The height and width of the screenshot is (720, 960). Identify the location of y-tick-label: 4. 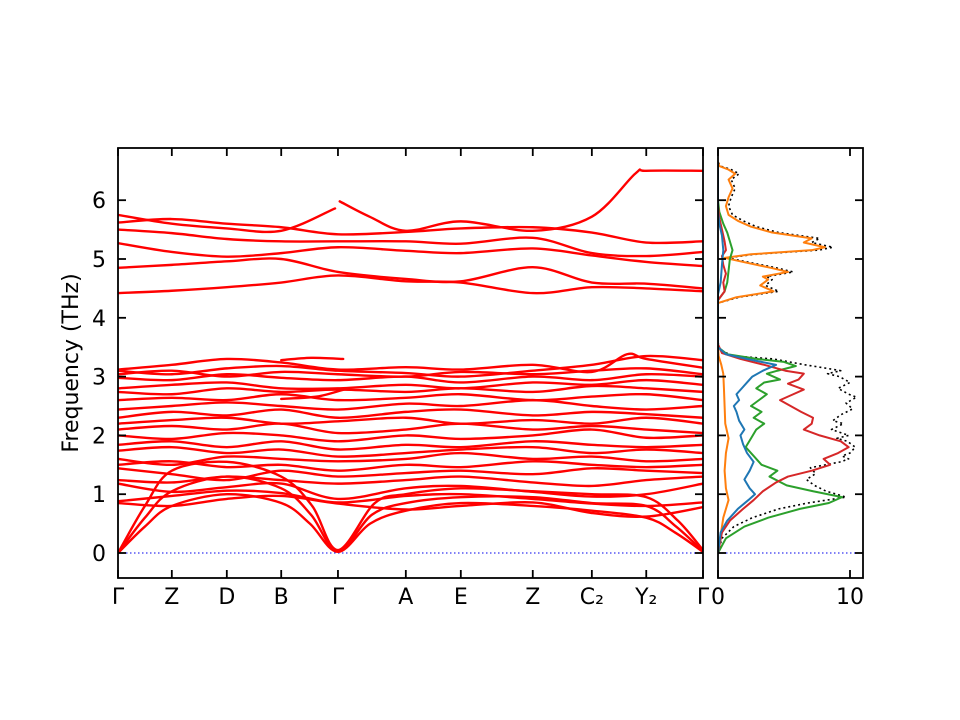
(99, 319).